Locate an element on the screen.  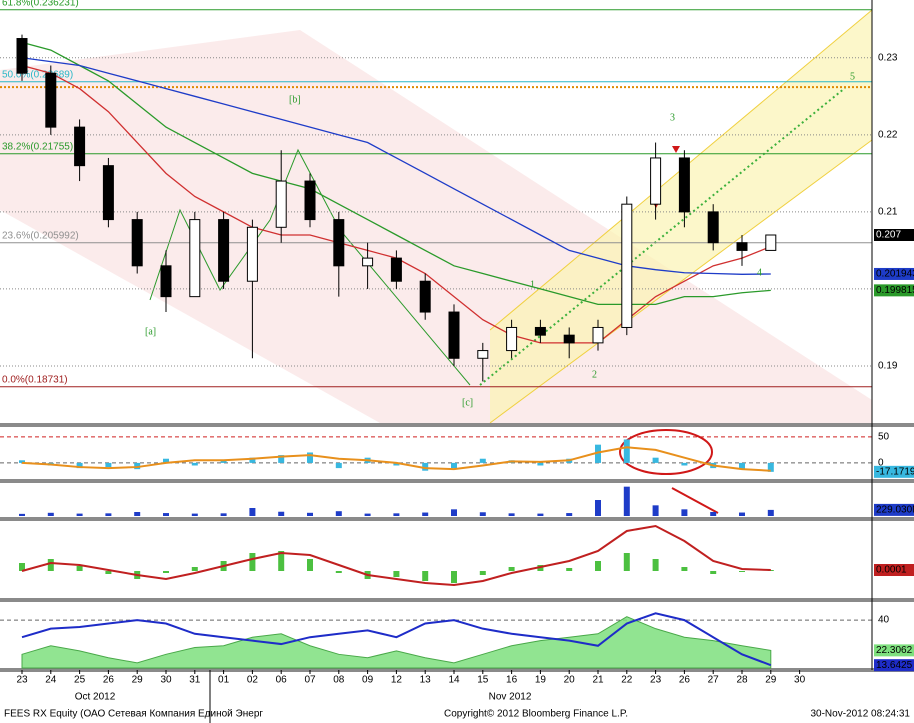
x-tick-label: 24 is located at coordinates (51, 680).